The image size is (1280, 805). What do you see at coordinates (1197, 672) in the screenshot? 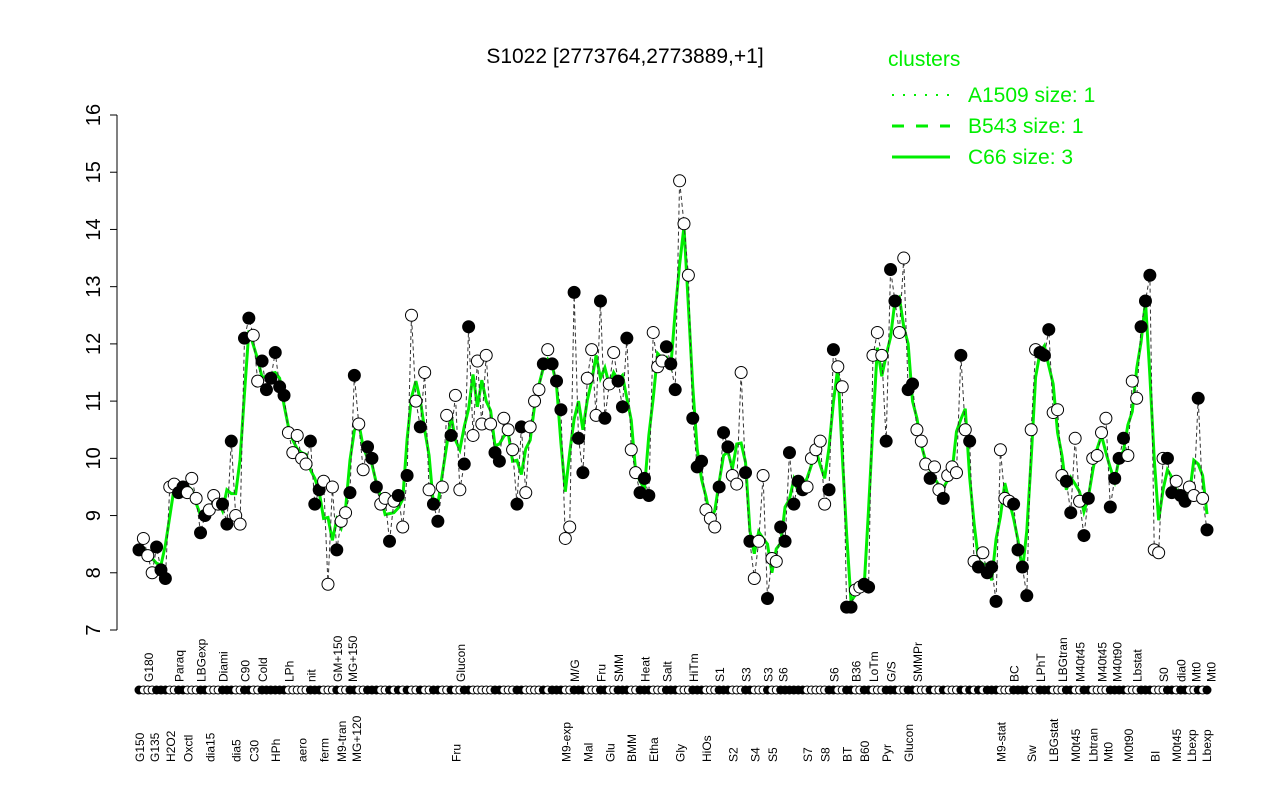
I see `x-tick-label: Mt0` at bounding box center [1197, 672].